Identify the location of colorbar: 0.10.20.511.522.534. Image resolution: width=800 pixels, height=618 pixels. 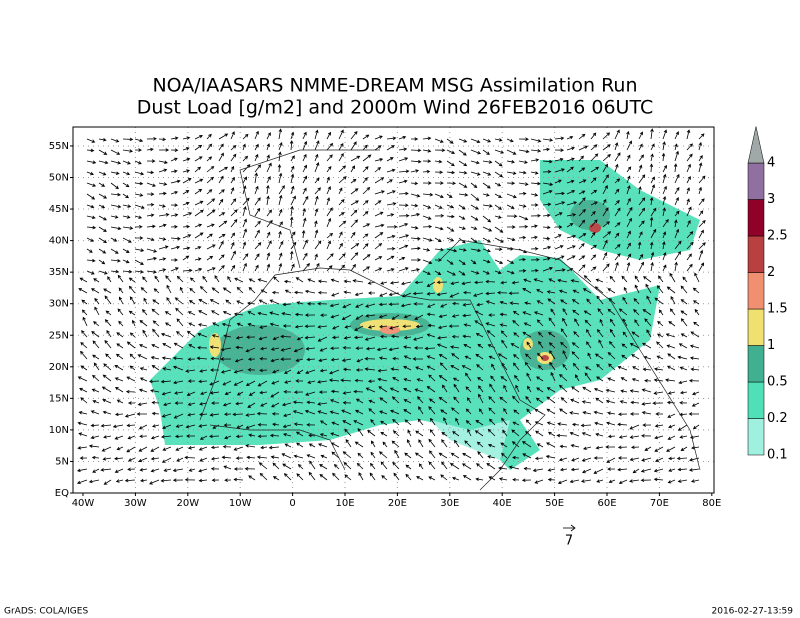
(767, 294).